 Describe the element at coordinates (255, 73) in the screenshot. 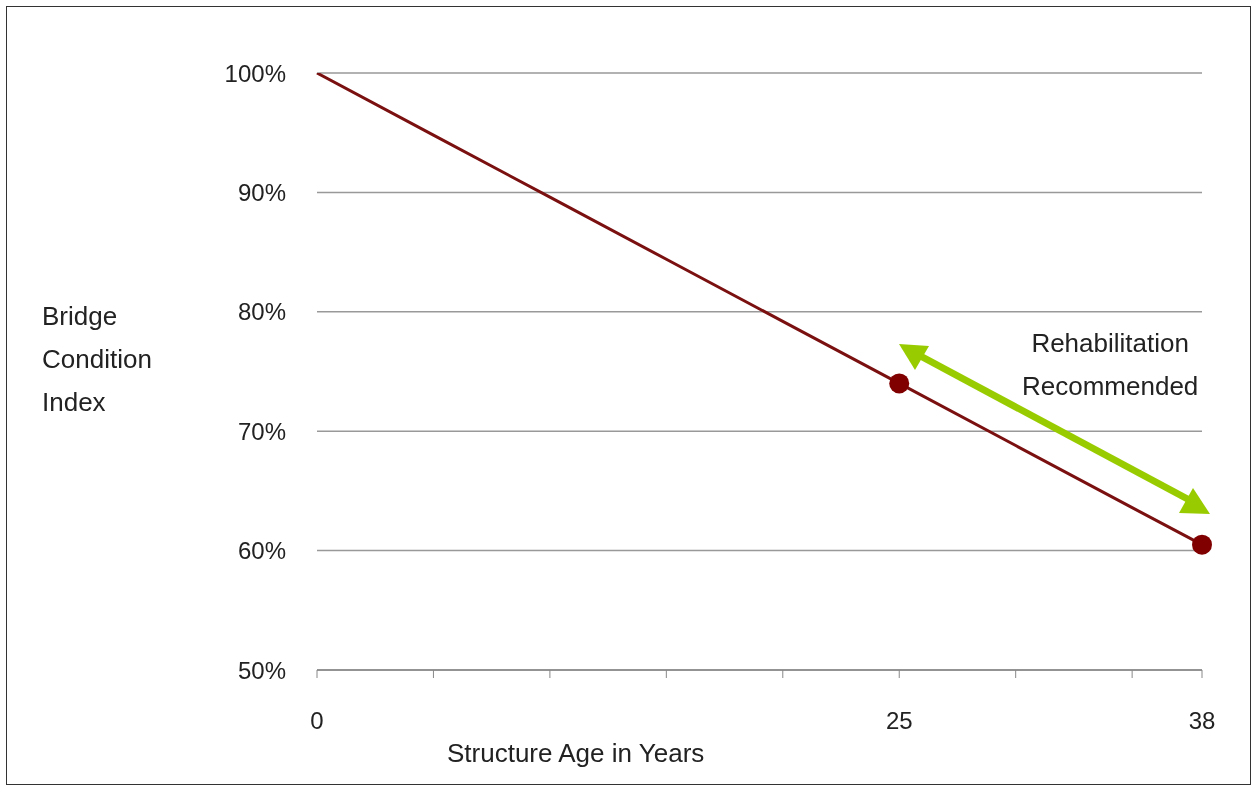

I see `y-tick-label: 100%` at that location.